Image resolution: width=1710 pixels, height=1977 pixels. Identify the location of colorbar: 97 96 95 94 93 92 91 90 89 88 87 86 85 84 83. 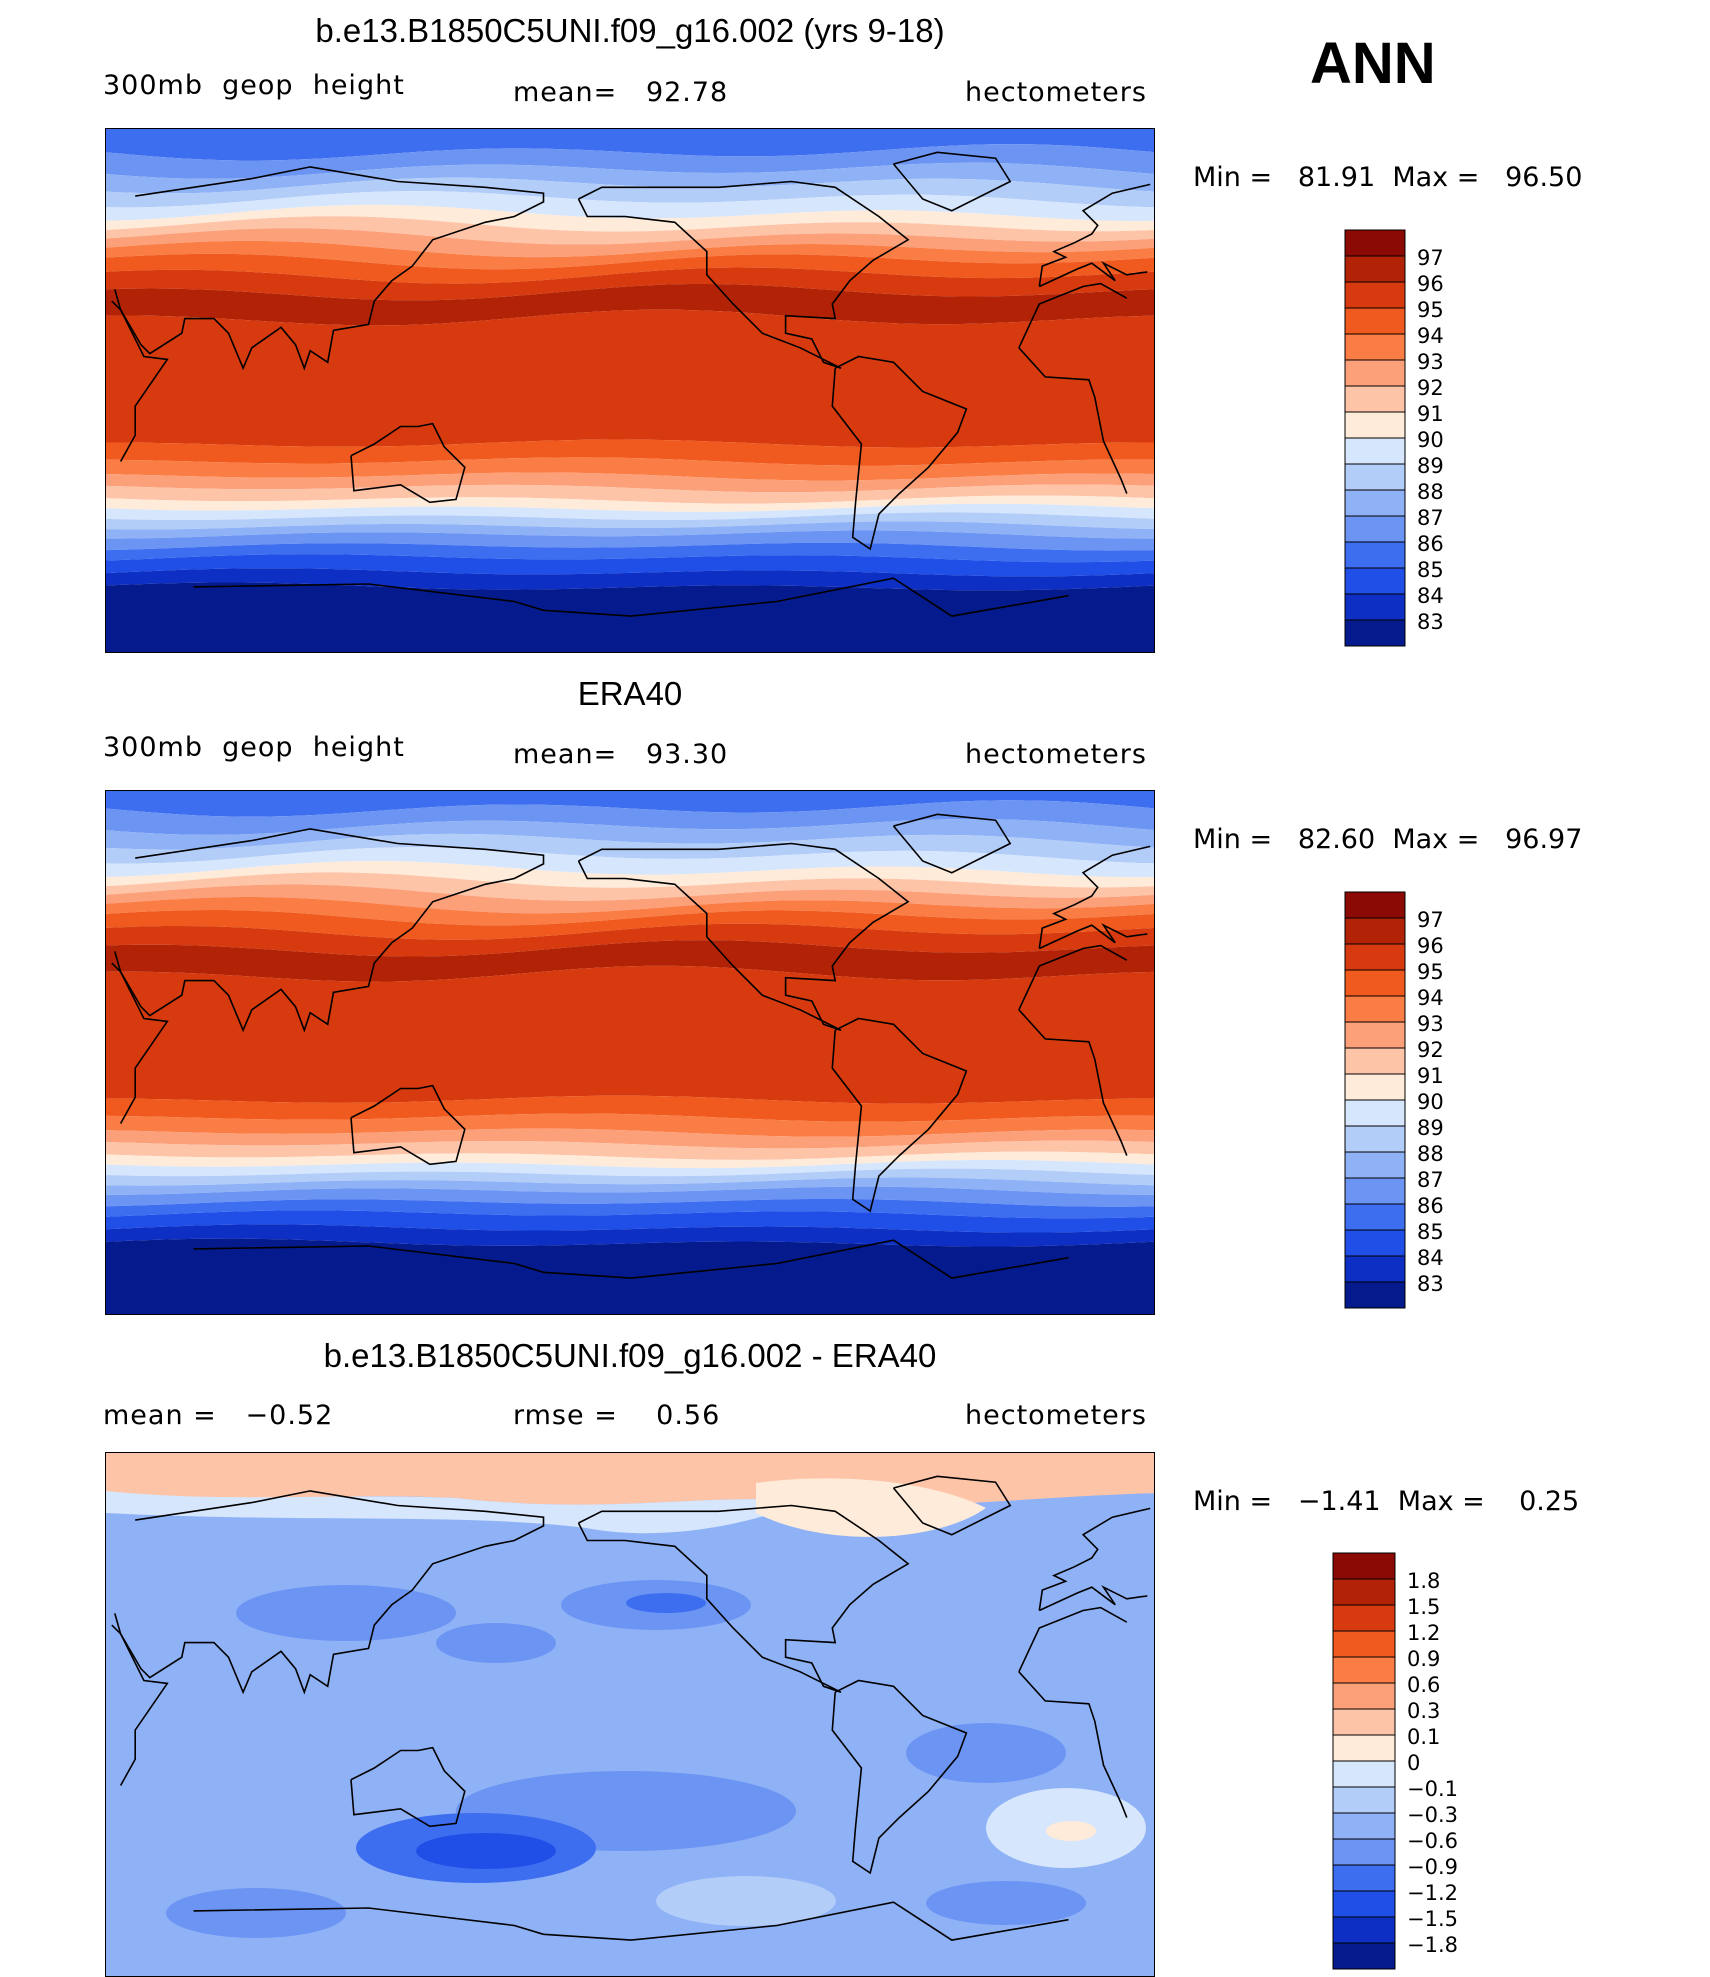
(1404, 439).